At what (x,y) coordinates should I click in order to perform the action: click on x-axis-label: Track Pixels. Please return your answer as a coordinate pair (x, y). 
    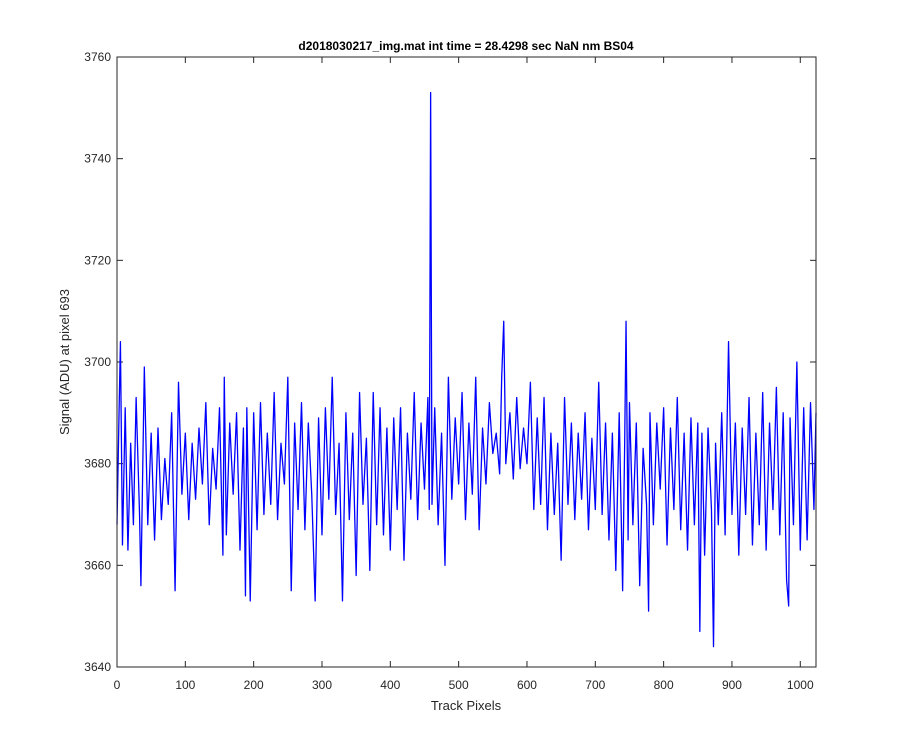
    Looking at the image, I should click on (466, 705).